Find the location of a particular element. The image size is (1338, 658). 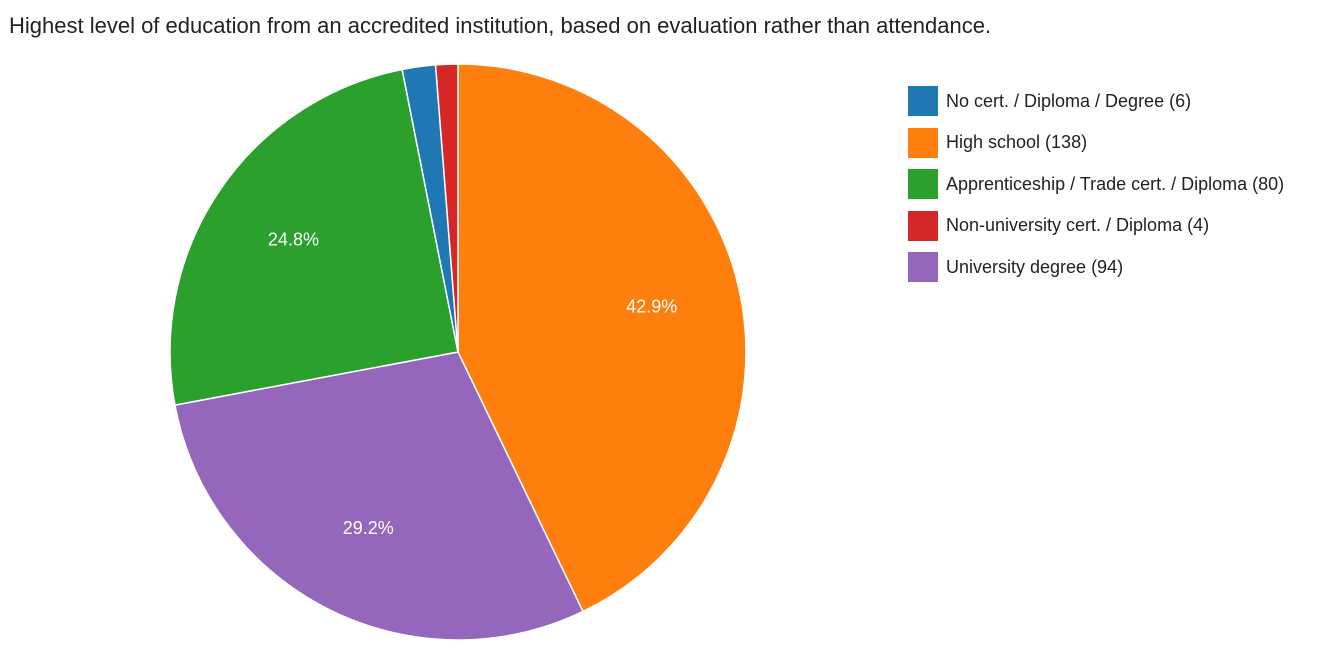

slice-percent-label: 29.2% is located at coordinates (368, 528).